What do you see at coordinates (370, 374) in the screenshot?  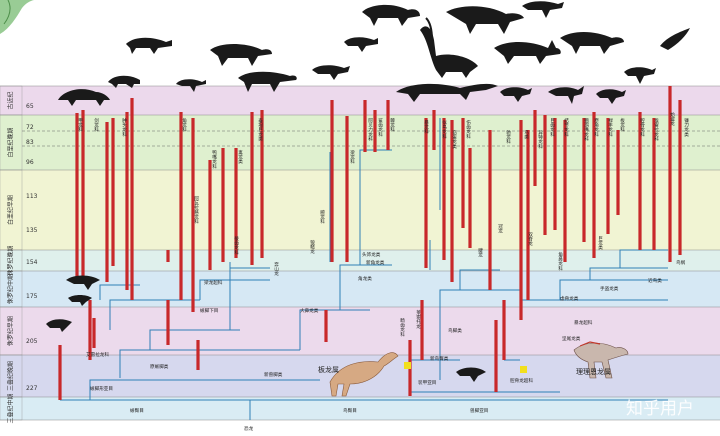 I see `plateosaurus-illustration` at bounding box center [370, 374].